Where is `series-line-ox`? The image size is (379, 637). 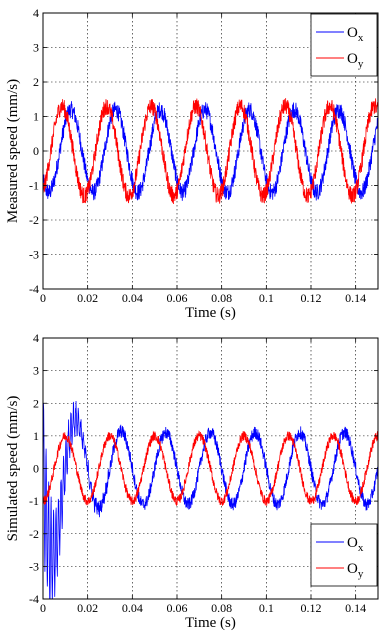
series-line-ox is located at coordinates (210, 151).